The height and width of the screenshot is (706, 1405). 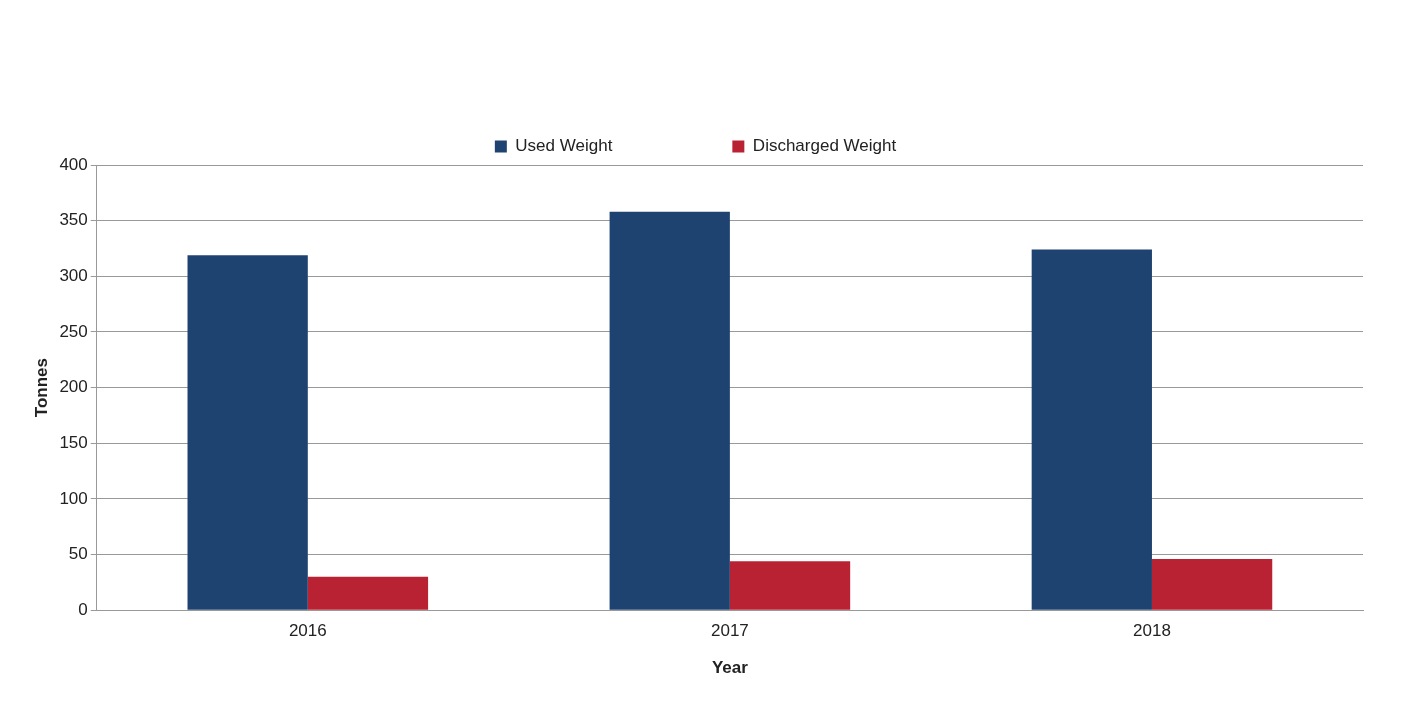 What do you see at coordinates (1152, 631) in the screenshot?
I see `x-tick-label: 2018` at bounding box center [1152, 631].